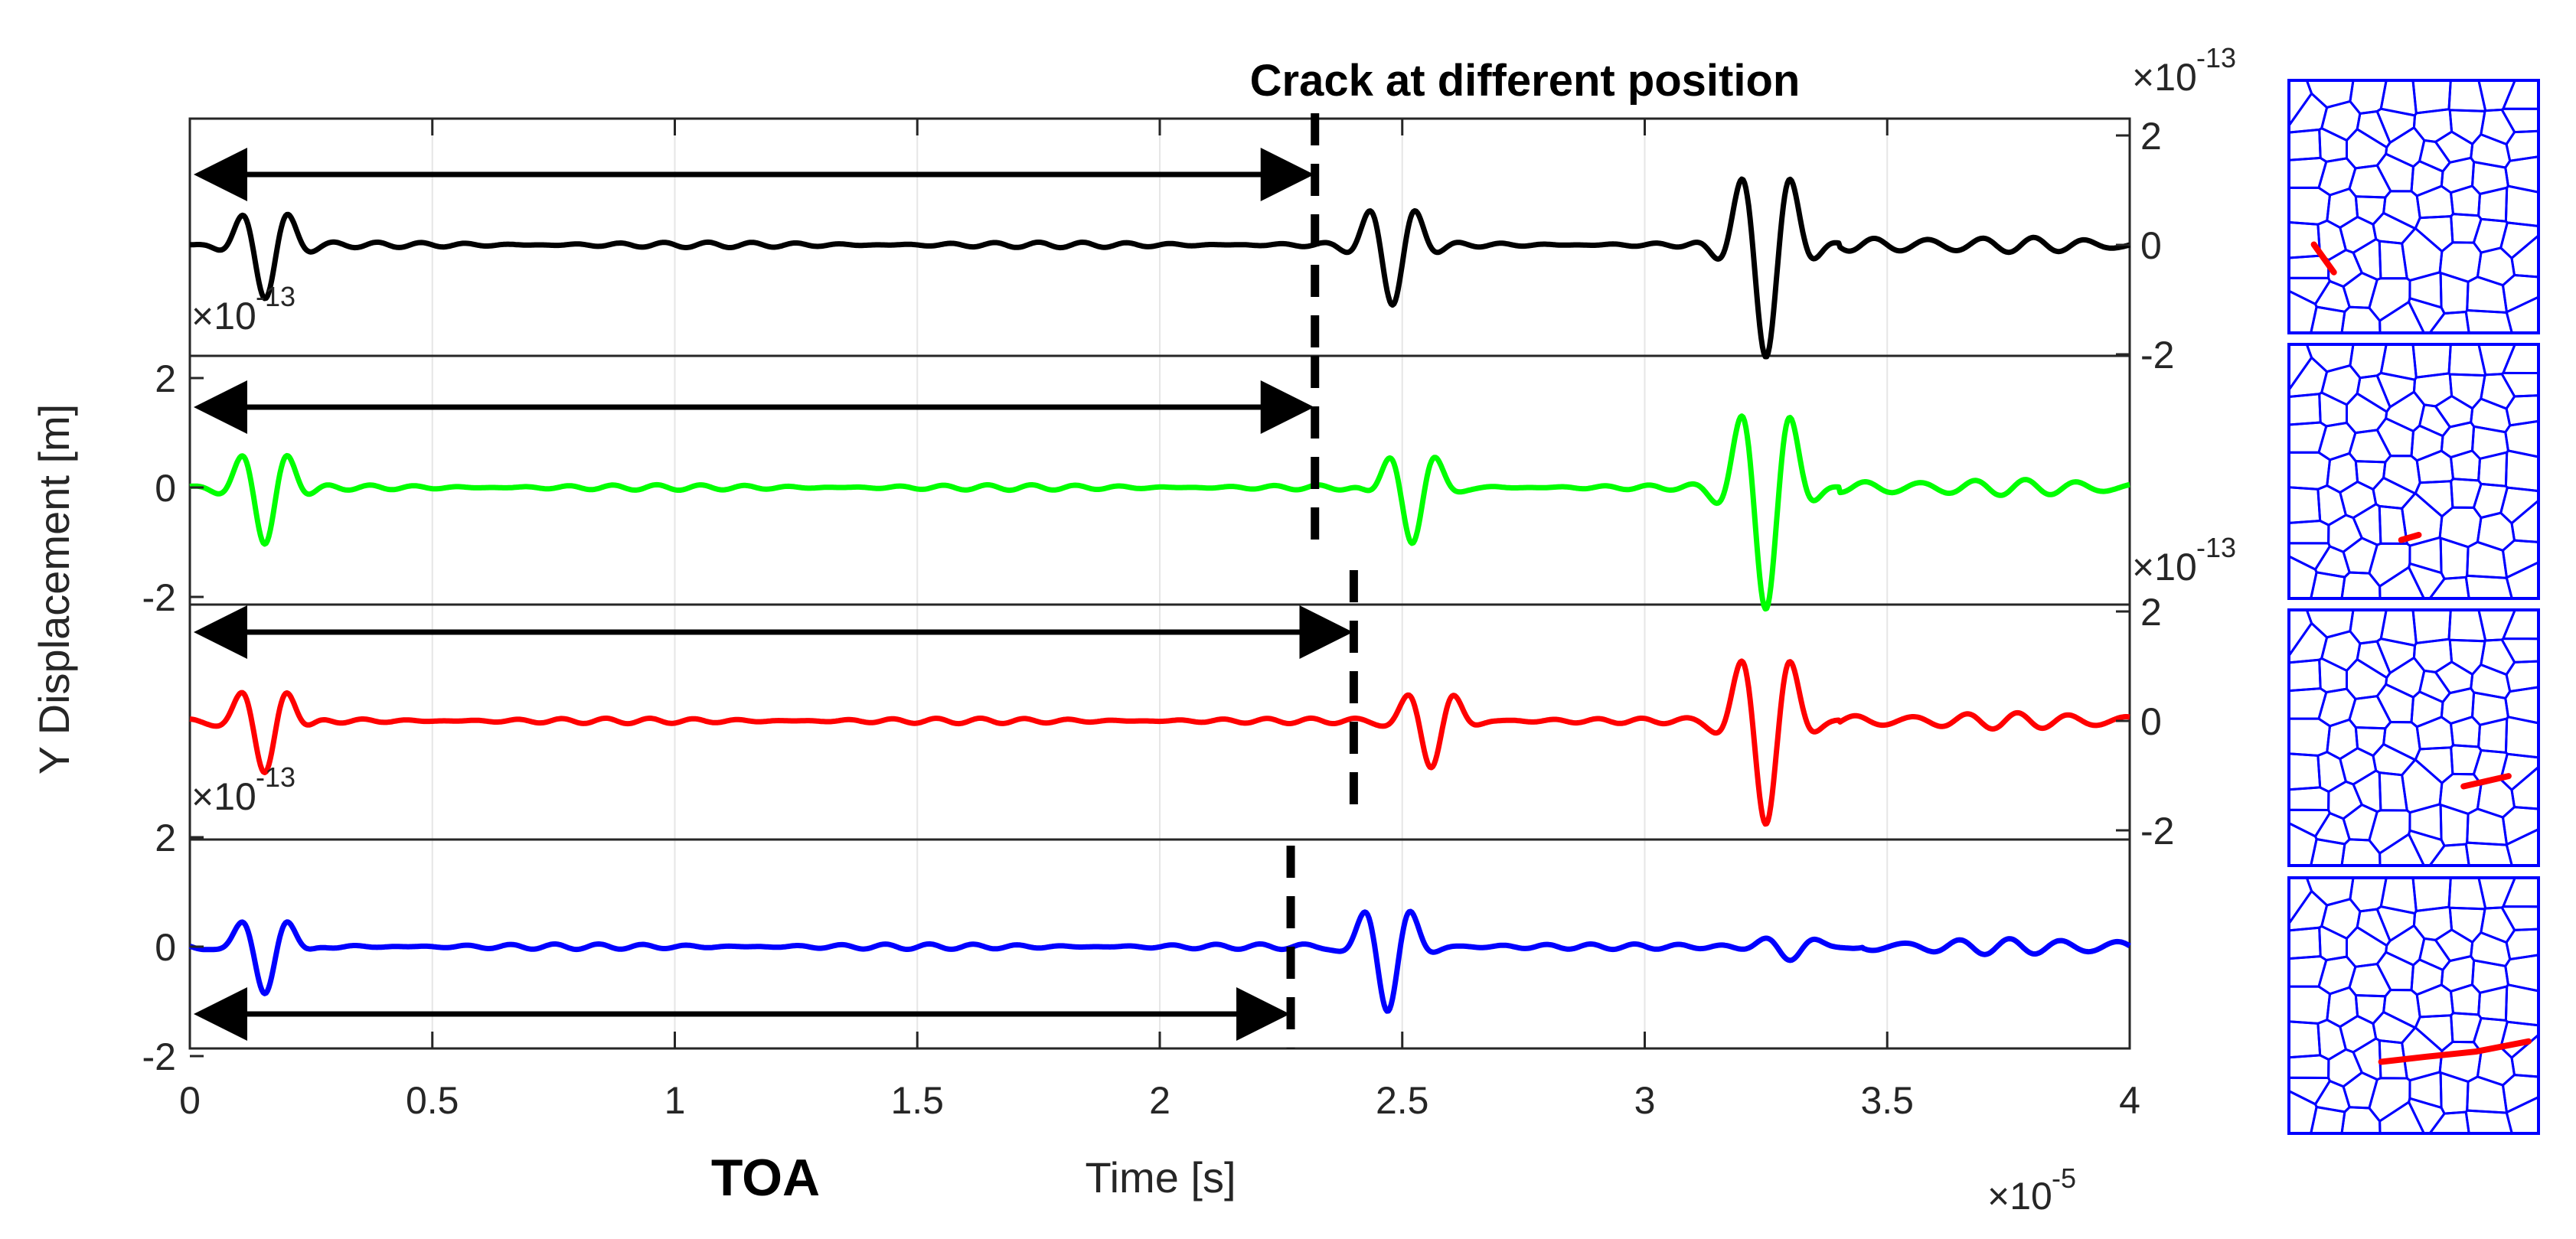  What do you see at coordinates (165, 838) in the screenshot?
I see `crack-4-y-tick-label-2: 2` at bounding box center [165, 838].